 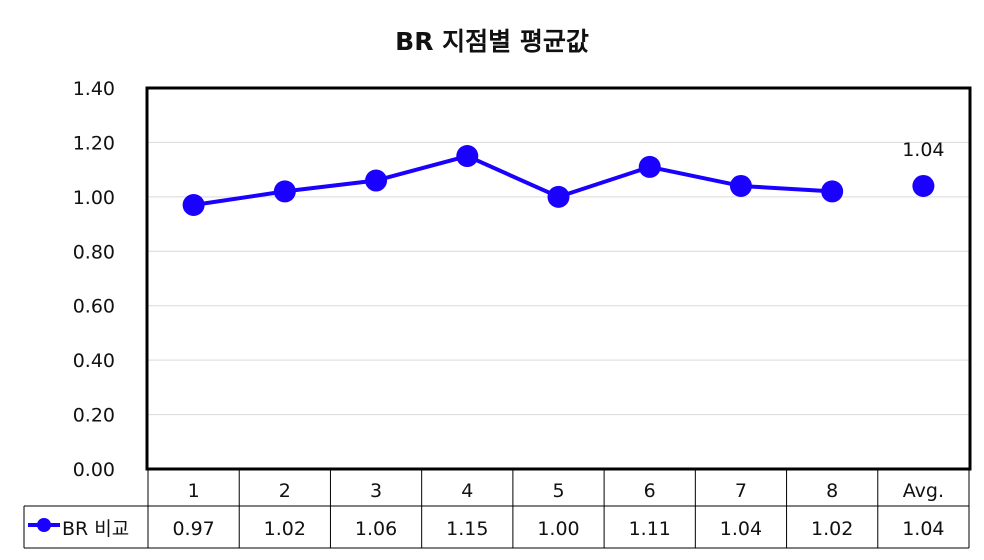 What do you see at coordinates (492, 41) in the screenshot?
I see `chart-title: BR 지점별 평균값` at bounding box center [492, 41].